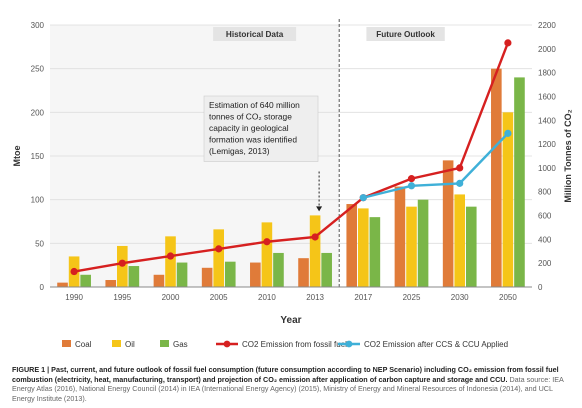 This screenshot has width=582, height=408. Describe the element at coordinates (255, 274) in the screenshot. I see `bar-coal-2010` at that location.